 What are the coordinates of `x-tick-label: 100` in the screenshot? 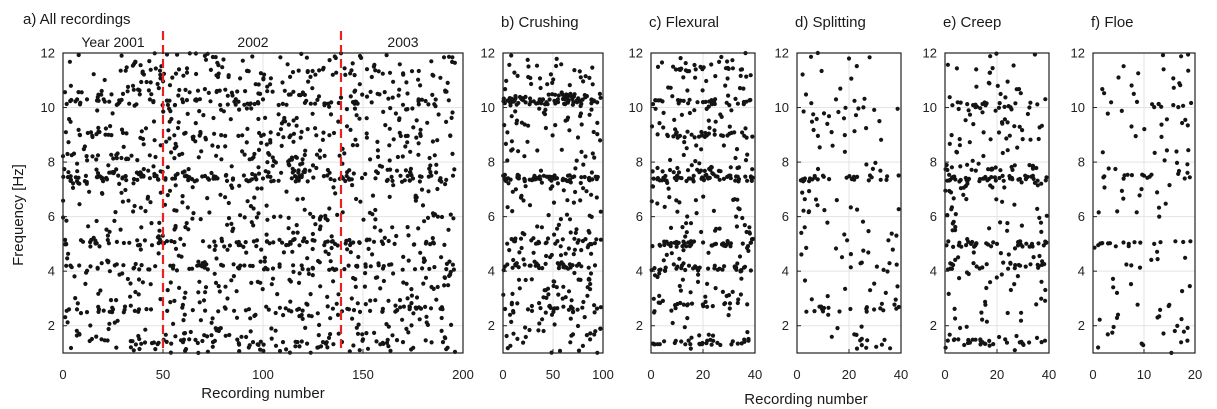 It's located at (603, 374).